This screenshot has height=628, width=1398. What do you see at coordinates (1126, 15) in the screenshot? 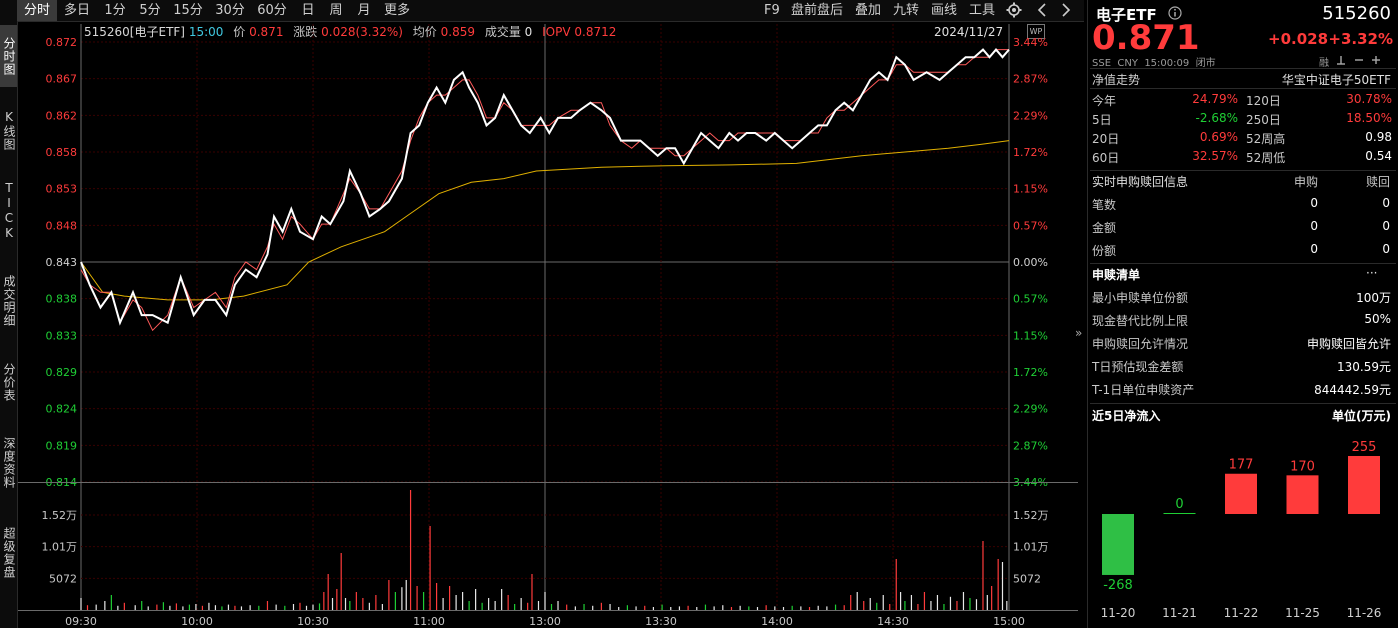
I see `fund-name: 电子ETF` at bounding box center [1126, 15].